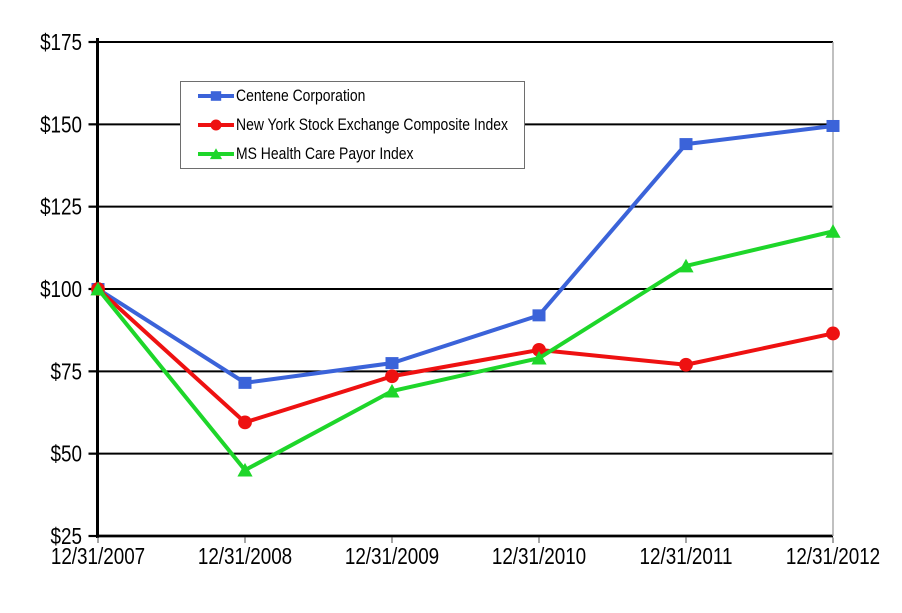  Describe the element at coordinates (301, 95) in the screenshot. I see `legend-label-centene-corporation: Centene Corporation` at that location.